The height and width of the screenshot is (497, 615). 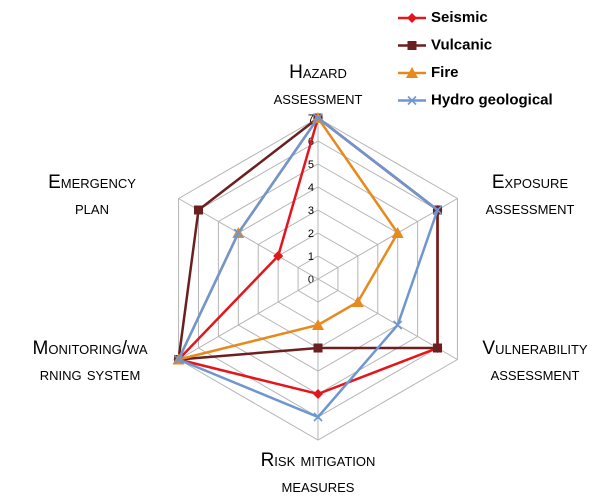 What do you see at coordinates (311, 211) in the screenshot?
I see `tick-label: 3` at bounding box center [311, 211].